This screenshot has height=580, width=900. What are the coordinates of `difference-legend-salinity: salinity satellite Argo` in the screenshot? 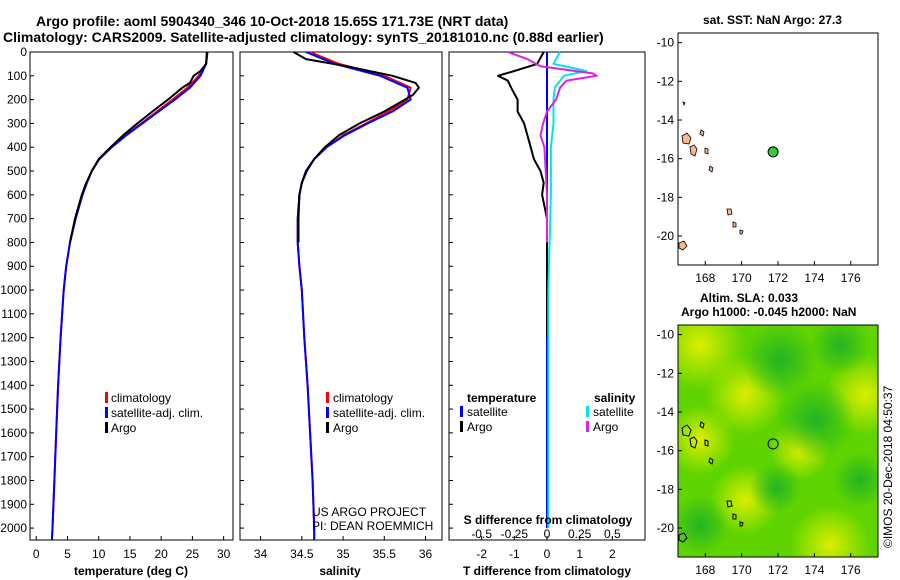 It's located at (611, 412).